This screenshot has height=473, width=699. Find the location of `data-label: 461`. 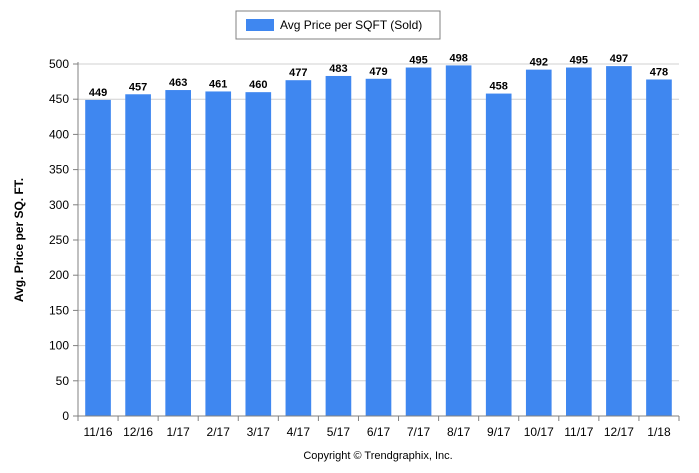

data-label: 461 is located at coordinates (218, 84).